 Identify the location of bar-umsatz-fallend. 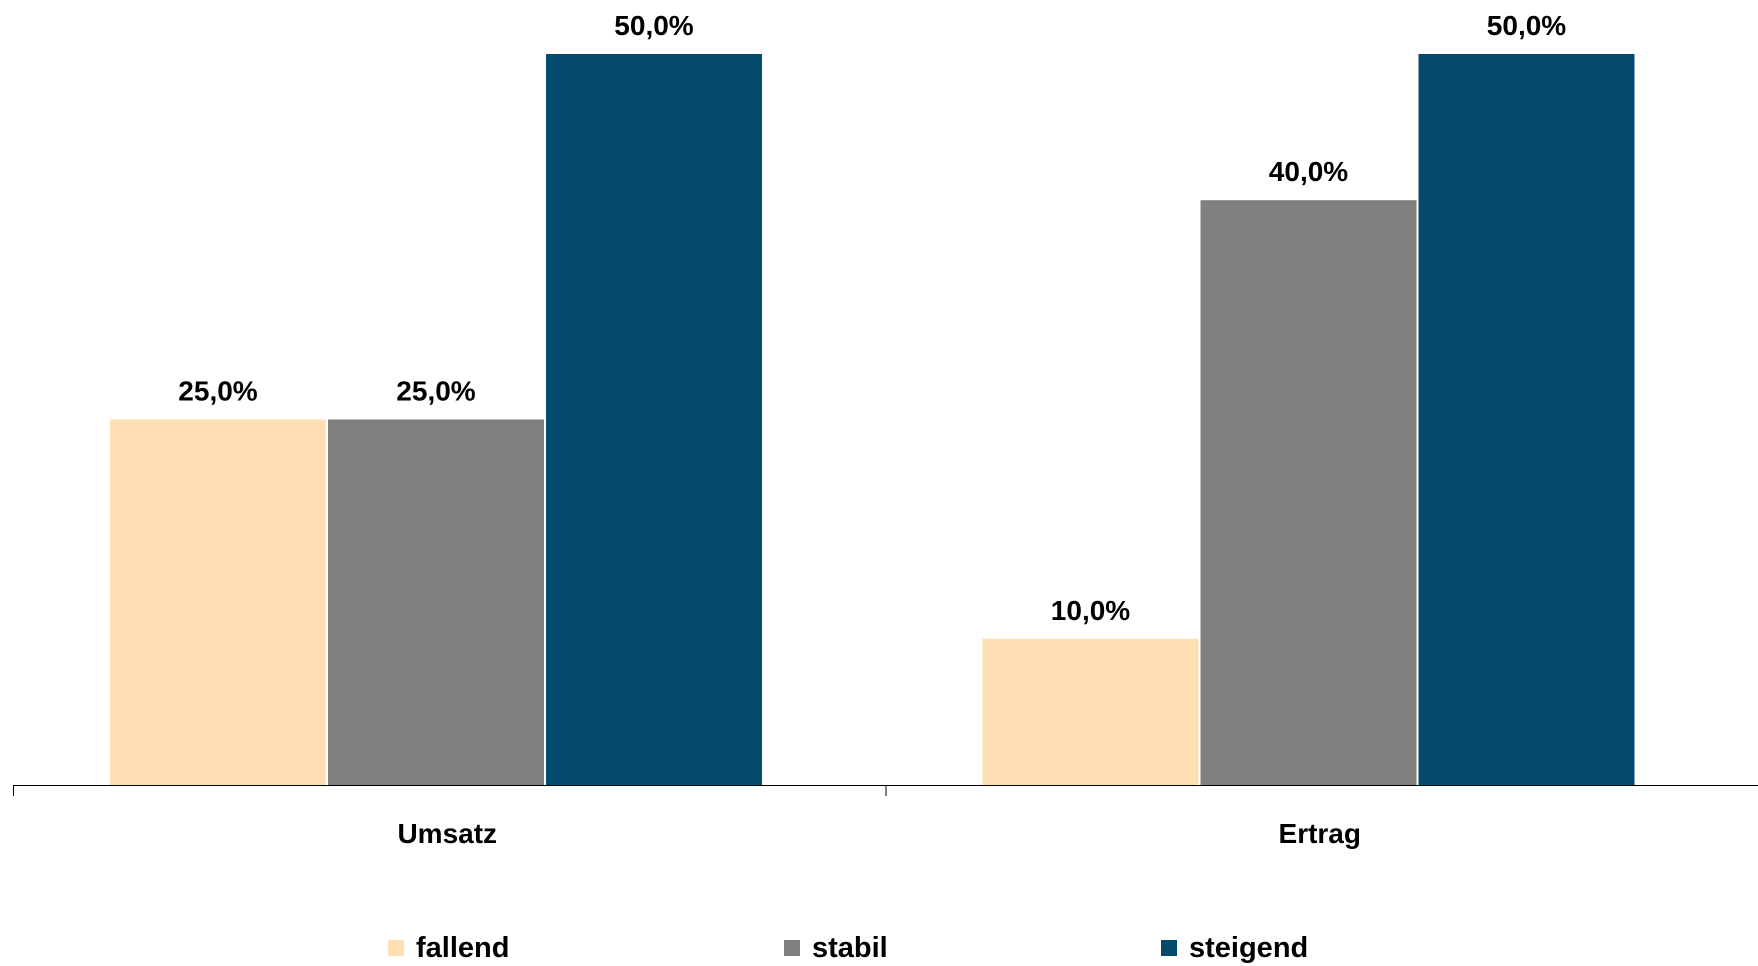
(218, 602).